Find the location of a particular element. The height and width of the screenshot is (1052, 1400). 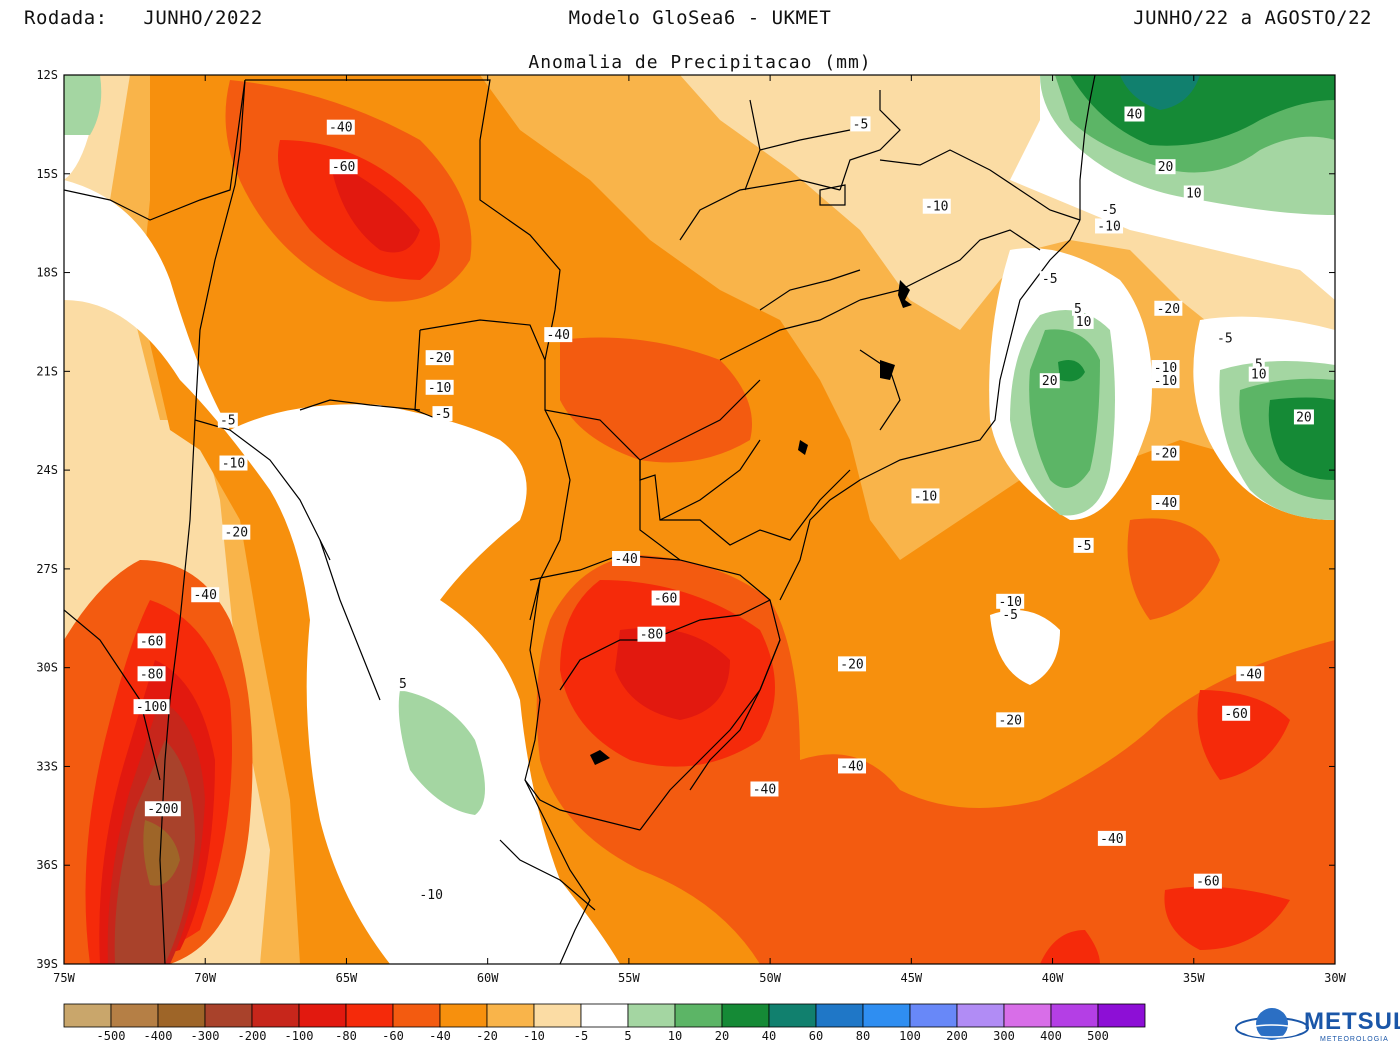

lat-tick-label: 30S is located at coordinates (47, 668).